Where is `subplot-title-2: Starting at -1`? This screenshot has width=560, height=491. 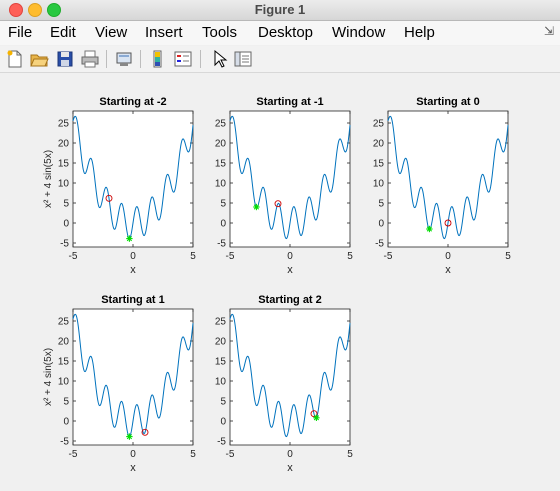
subplot-title-2: Starting at -1 is located at coordinates (289, 102).